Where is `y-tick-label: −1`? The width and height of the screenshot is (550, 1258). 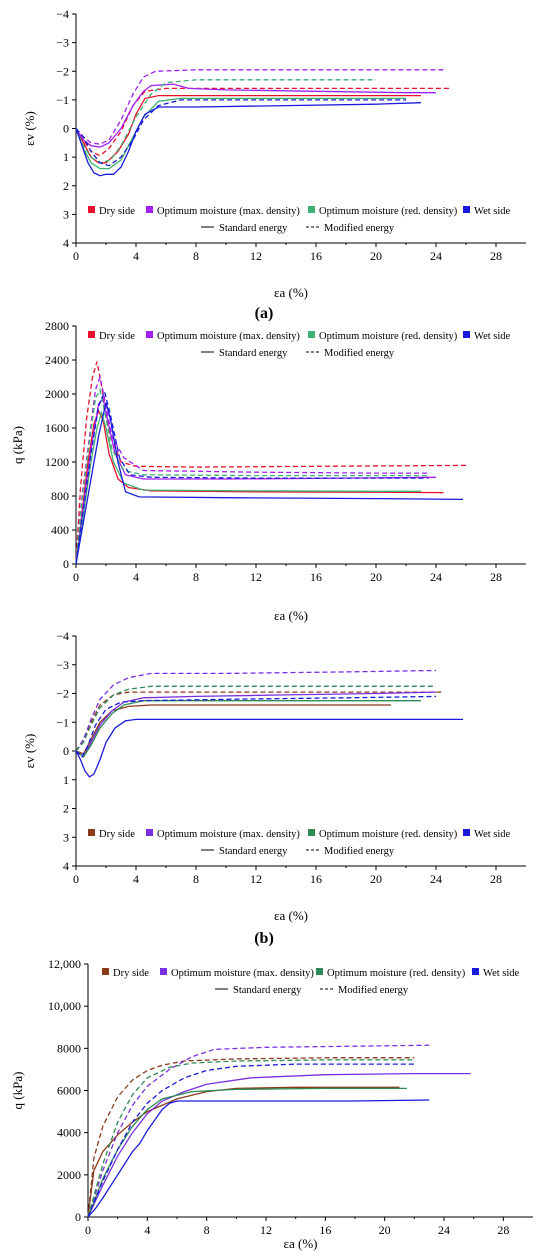
y-tick-label: −1 is located at coordinates (62, 722).